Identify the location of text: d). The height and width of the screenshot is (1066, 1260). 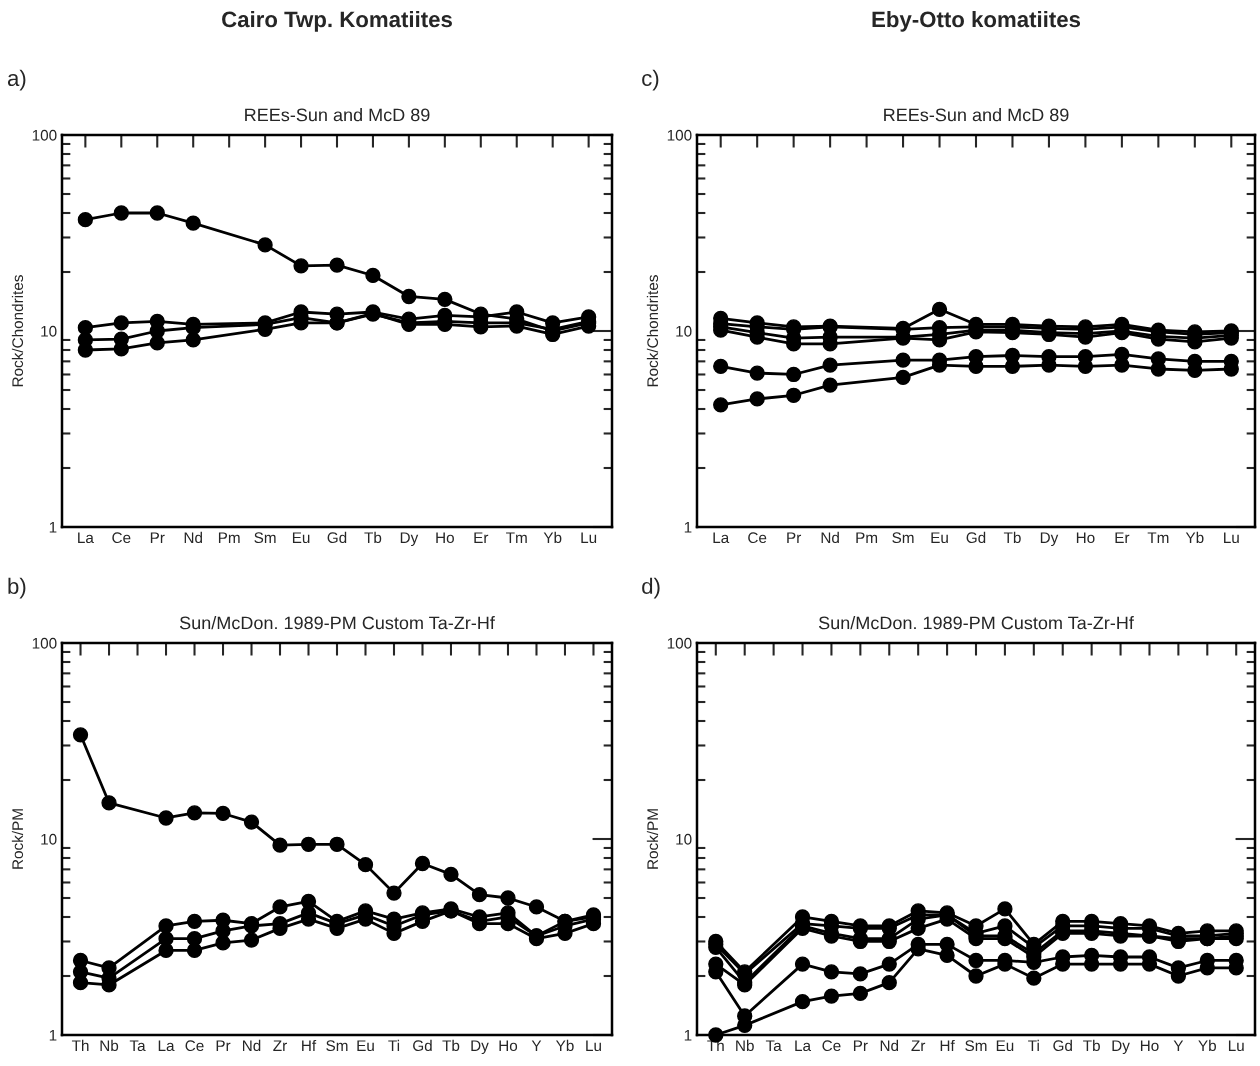
(651, 588).